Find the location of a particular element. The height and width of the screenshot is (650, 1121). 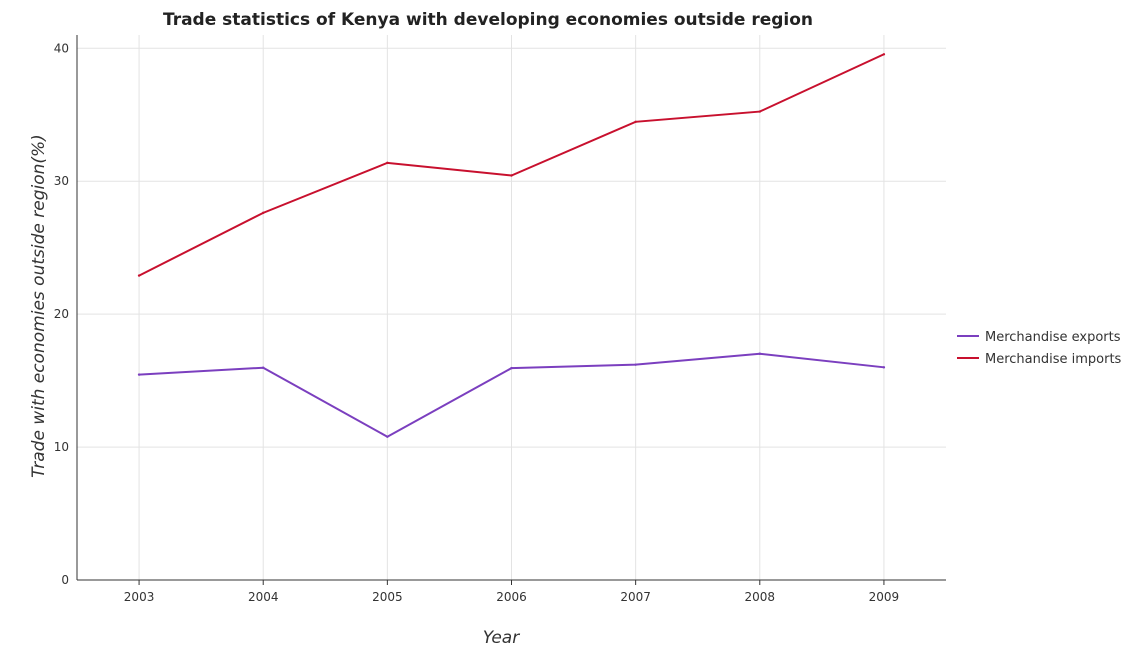

legend: Merchandise exports Merchandise imports is located at coordinates (1039, 348).